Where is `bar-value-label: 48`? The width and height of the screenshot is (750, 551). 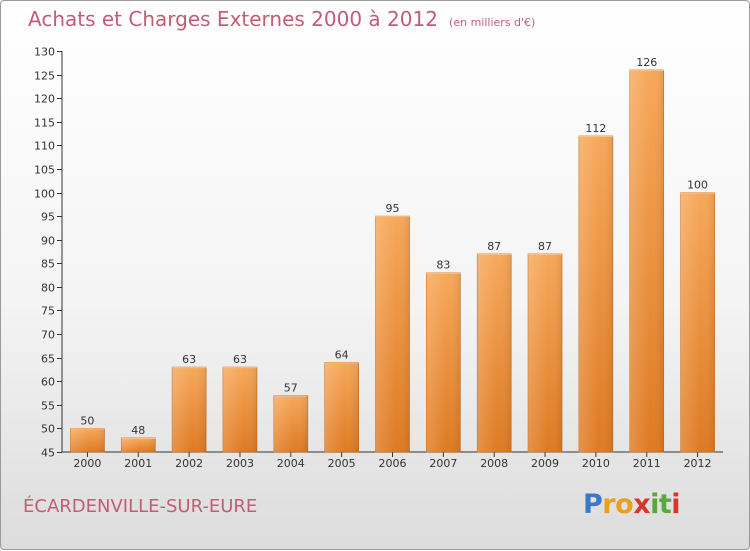 bar-value-label: 48 is located at coordinates (138, 430).